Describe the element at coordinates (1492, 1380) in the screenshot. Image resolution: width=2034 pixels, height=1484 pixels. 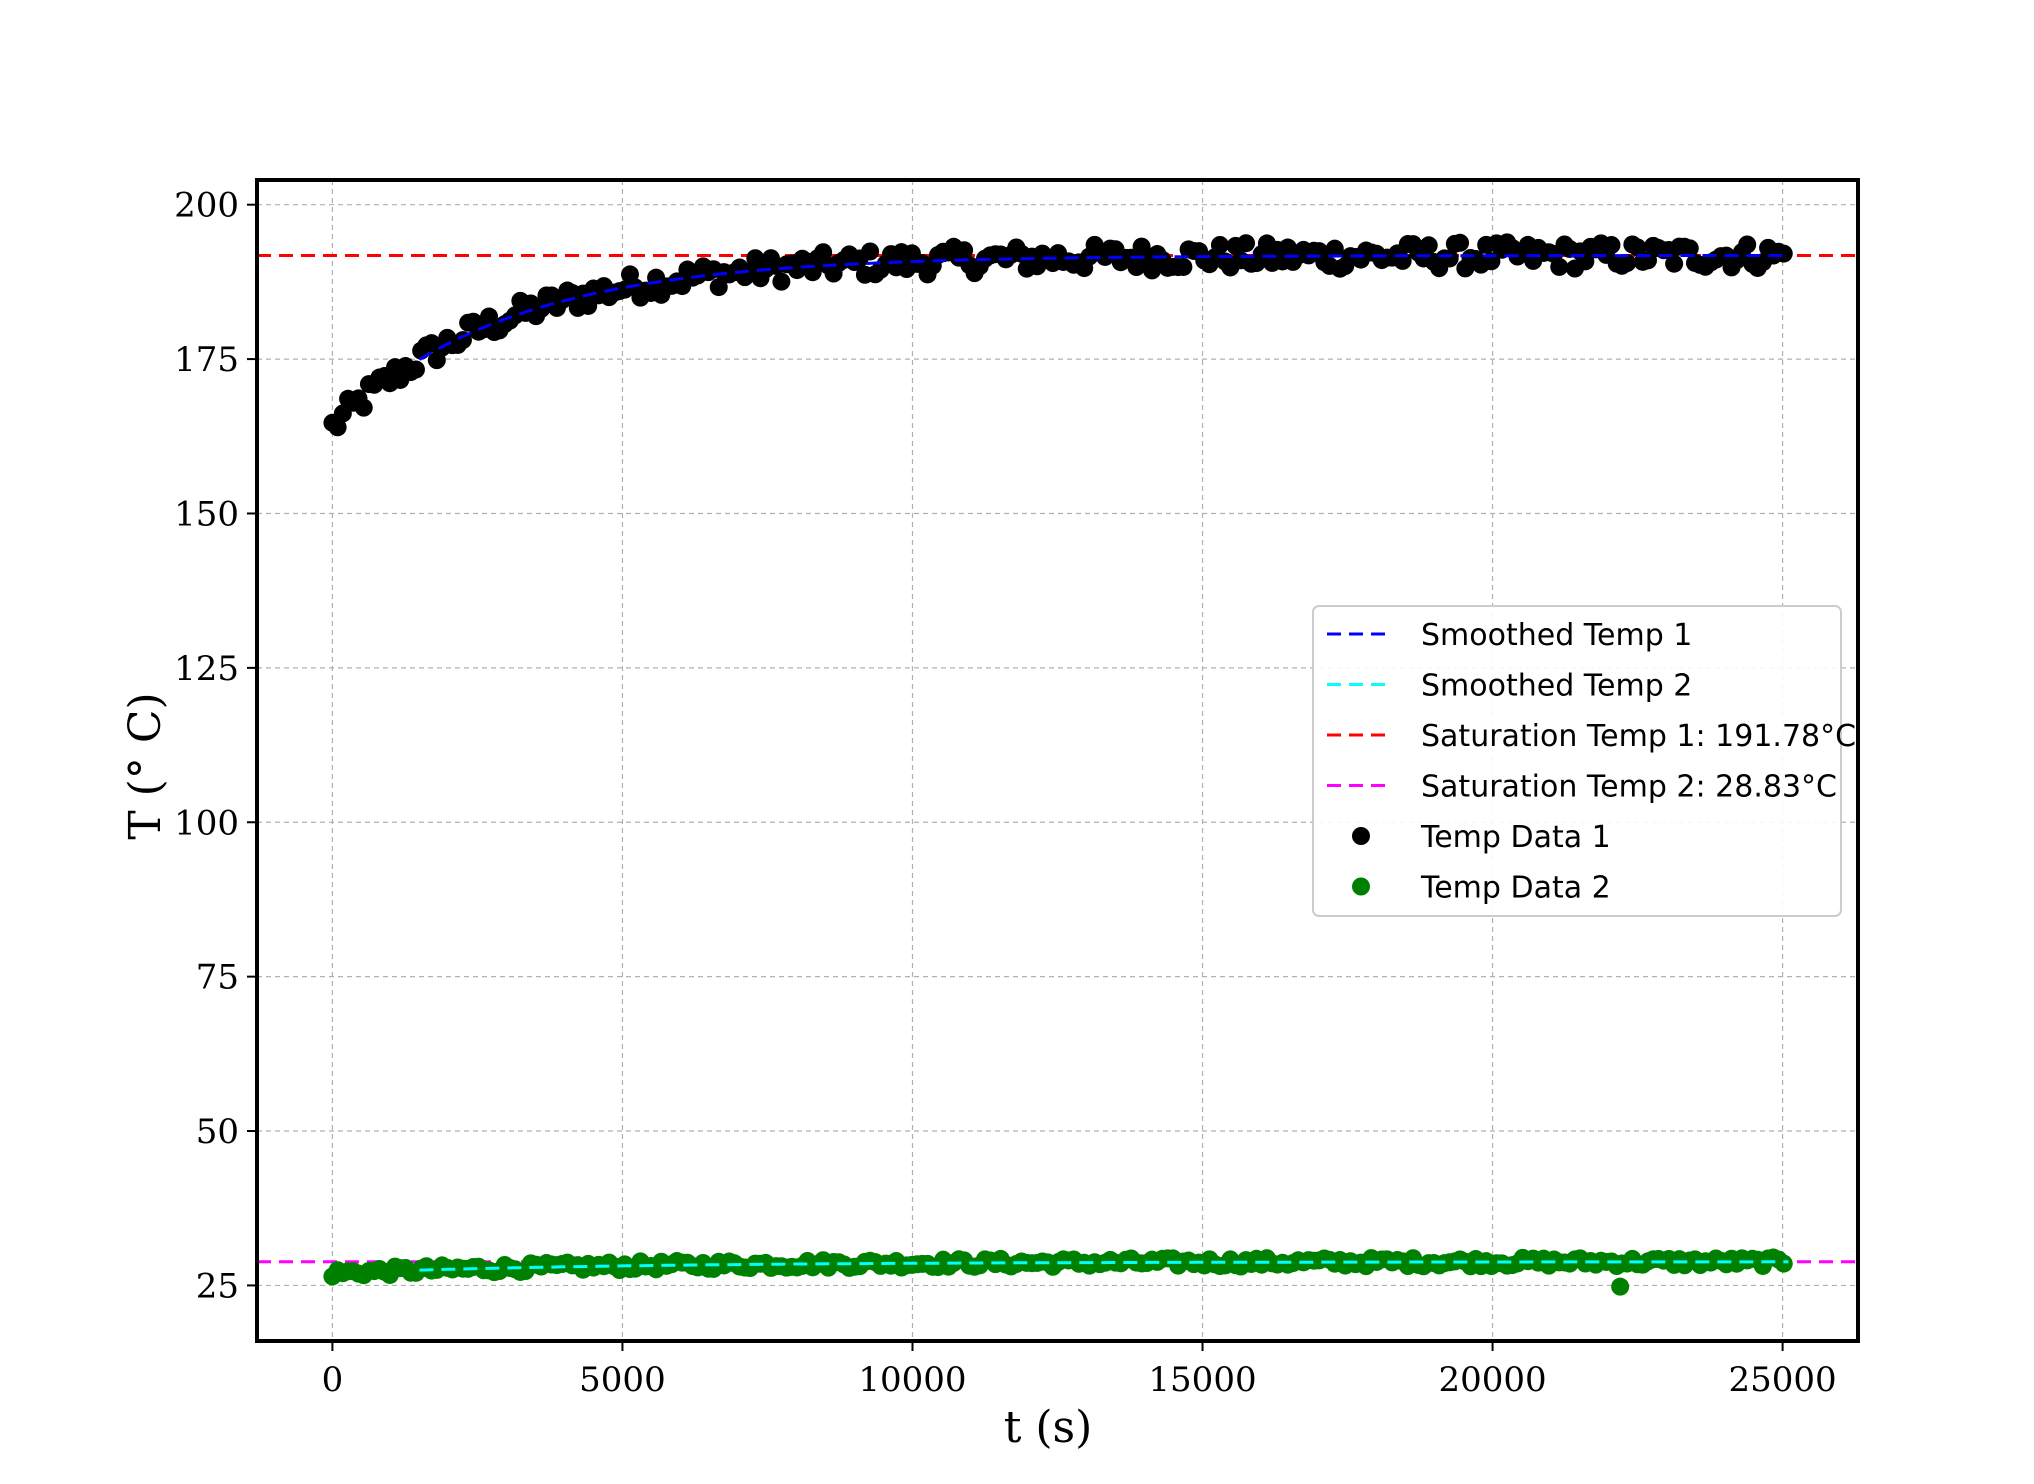
I see `x-tick-label: 20000` at that location.